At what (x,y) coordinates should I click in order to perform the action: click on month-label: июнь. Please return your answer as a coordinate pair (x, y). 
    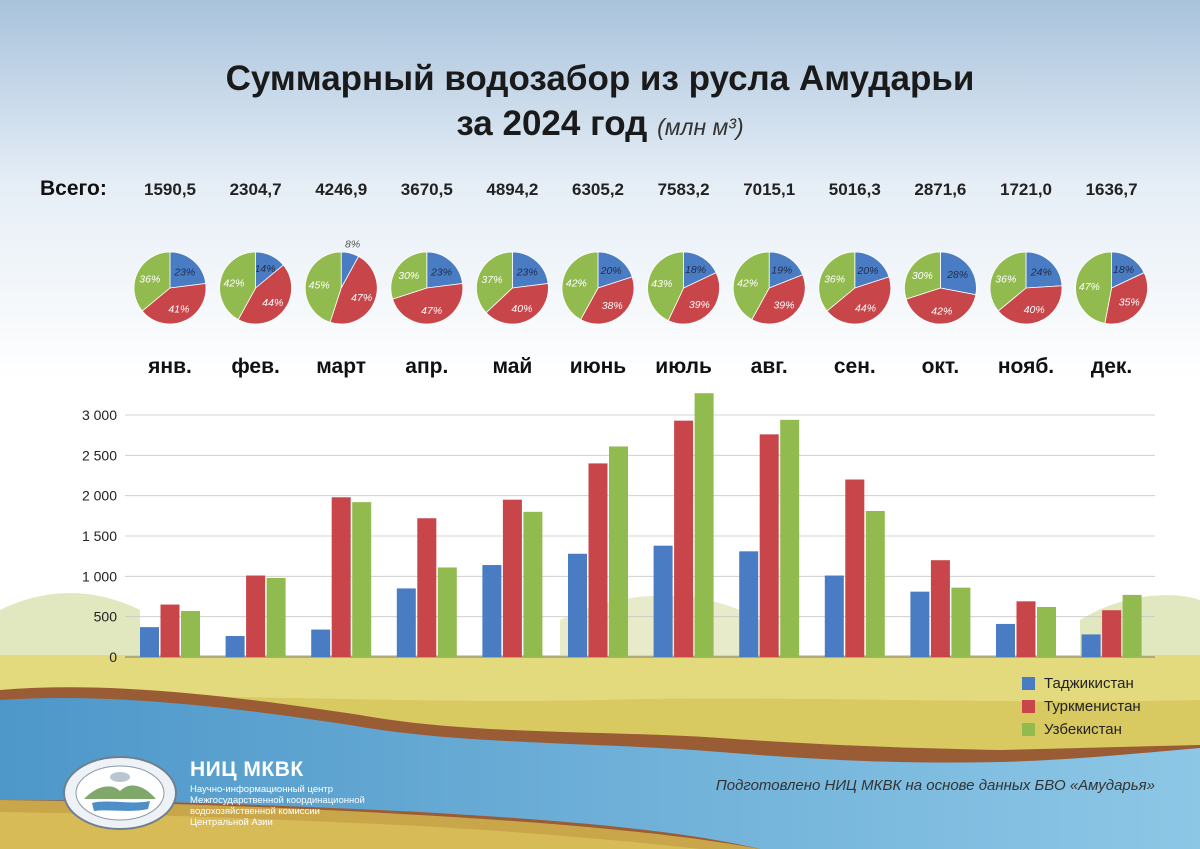
    Looking at the image, I should click on (598, 366).